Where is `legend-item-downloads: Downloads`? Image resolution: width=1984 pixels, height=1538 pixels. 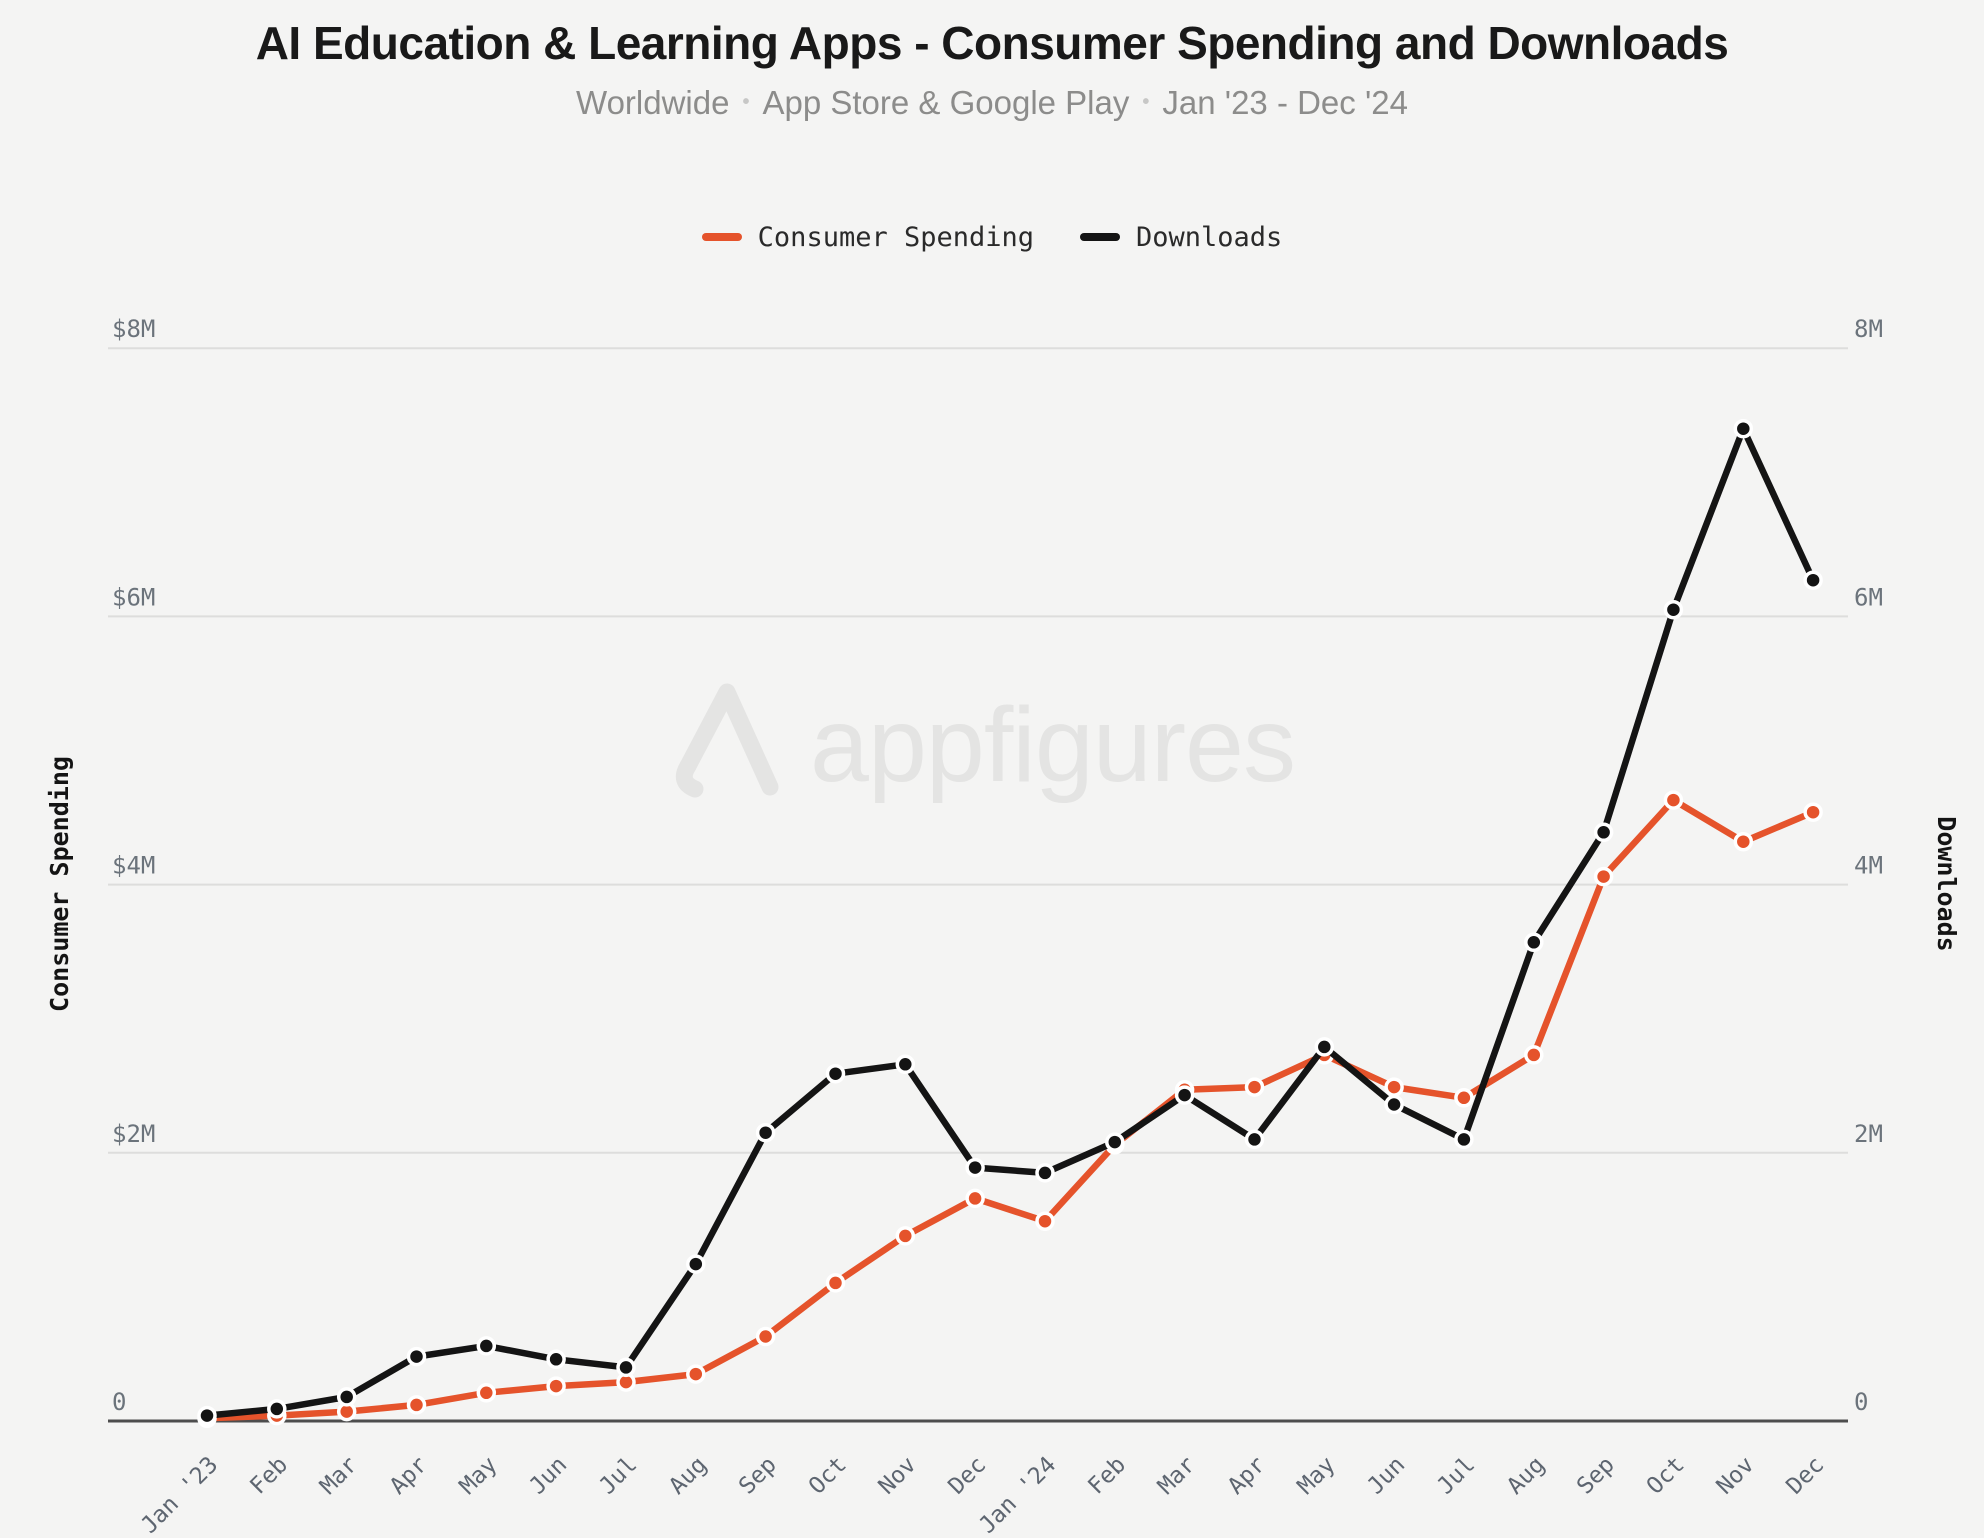
legend-item-downloads: Downloads is located at coordinates (1181, 237).